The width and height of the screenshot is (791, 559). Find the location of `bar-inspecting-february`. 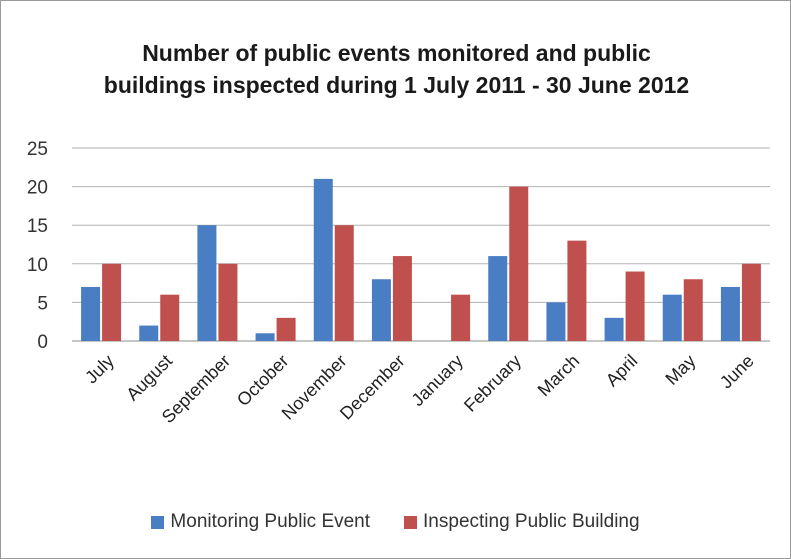

bar-inspecting-february is located at coordinates (519, 263).